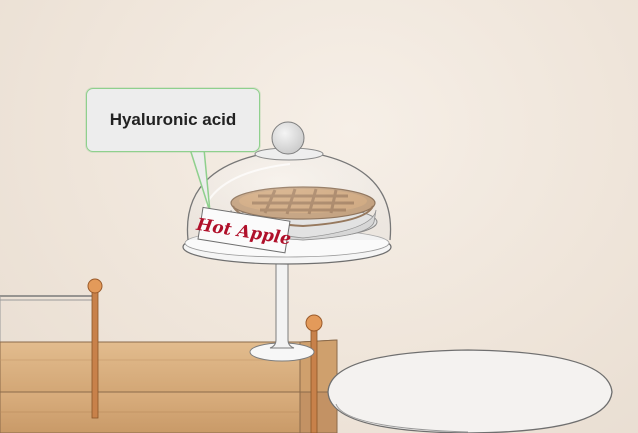  I want to click on back-shelf, so click(47, 320).